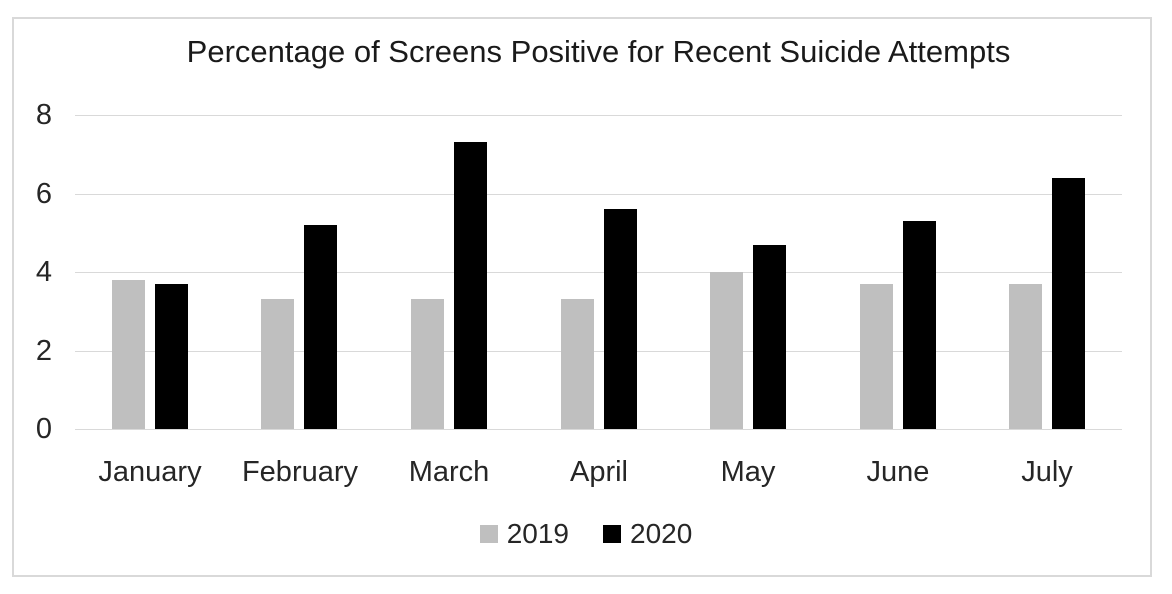 The image size is (1172, 594). I want to click on legend-item-2020: 2020, so click(647, 534).